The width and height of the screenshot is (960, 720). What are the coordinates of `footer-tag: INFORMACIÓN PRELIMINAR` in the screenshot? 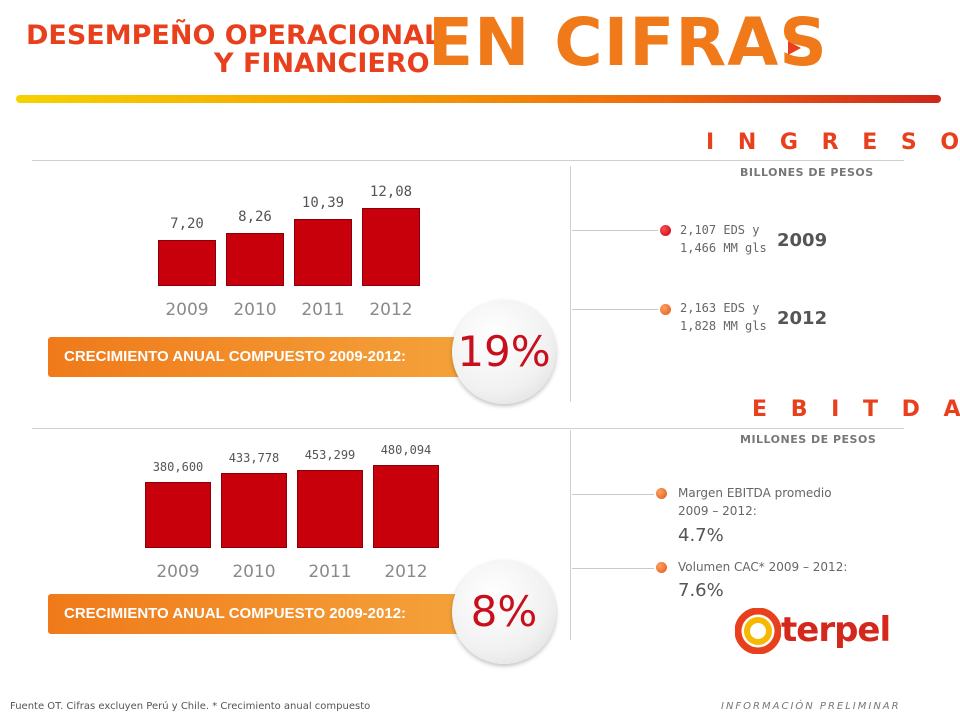 It's located at (811, 706).